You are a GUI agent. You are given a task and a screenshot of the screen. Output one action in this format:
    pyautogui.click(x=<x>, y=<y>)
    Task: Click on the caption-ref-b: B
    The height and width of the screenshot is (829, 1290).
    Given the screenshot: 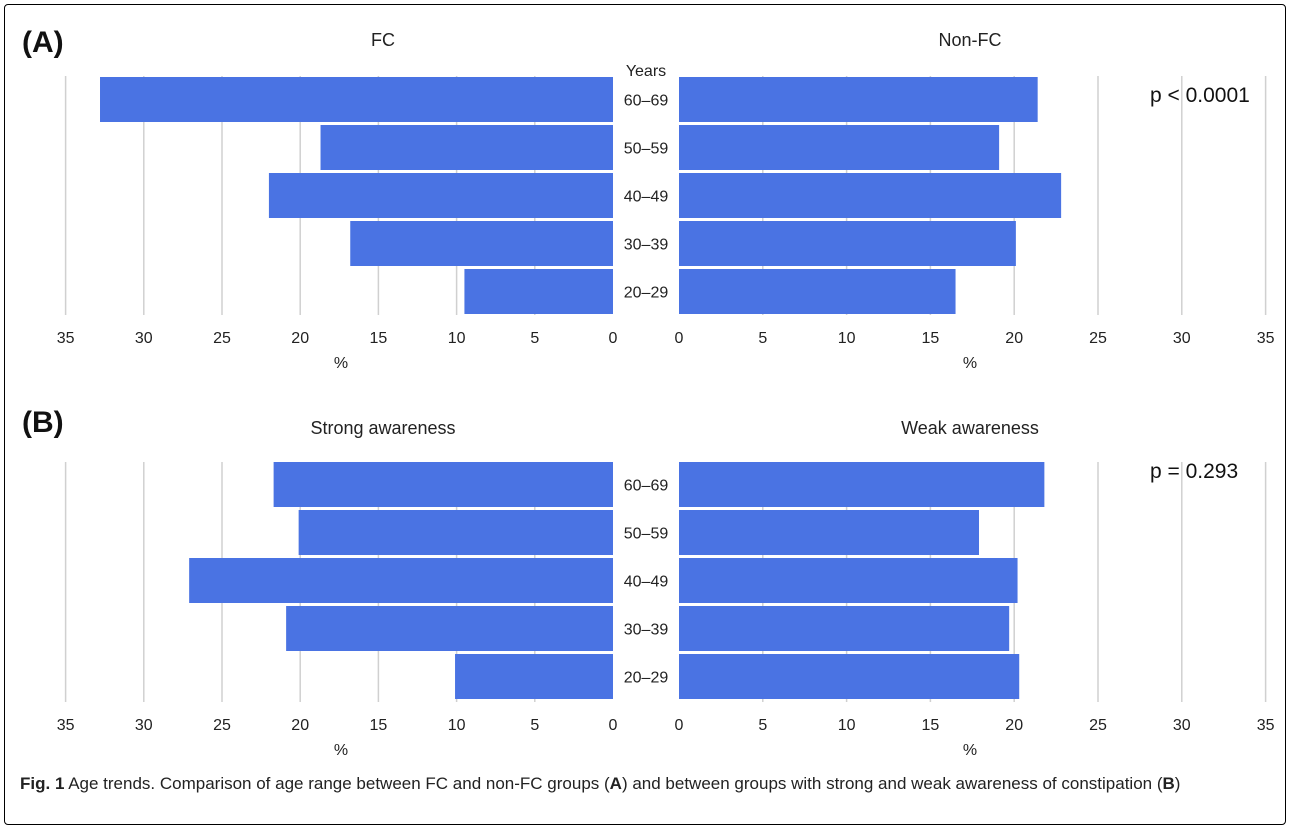 What is the action you would take?
    pyautogui.click(x=1168, y=783)
    